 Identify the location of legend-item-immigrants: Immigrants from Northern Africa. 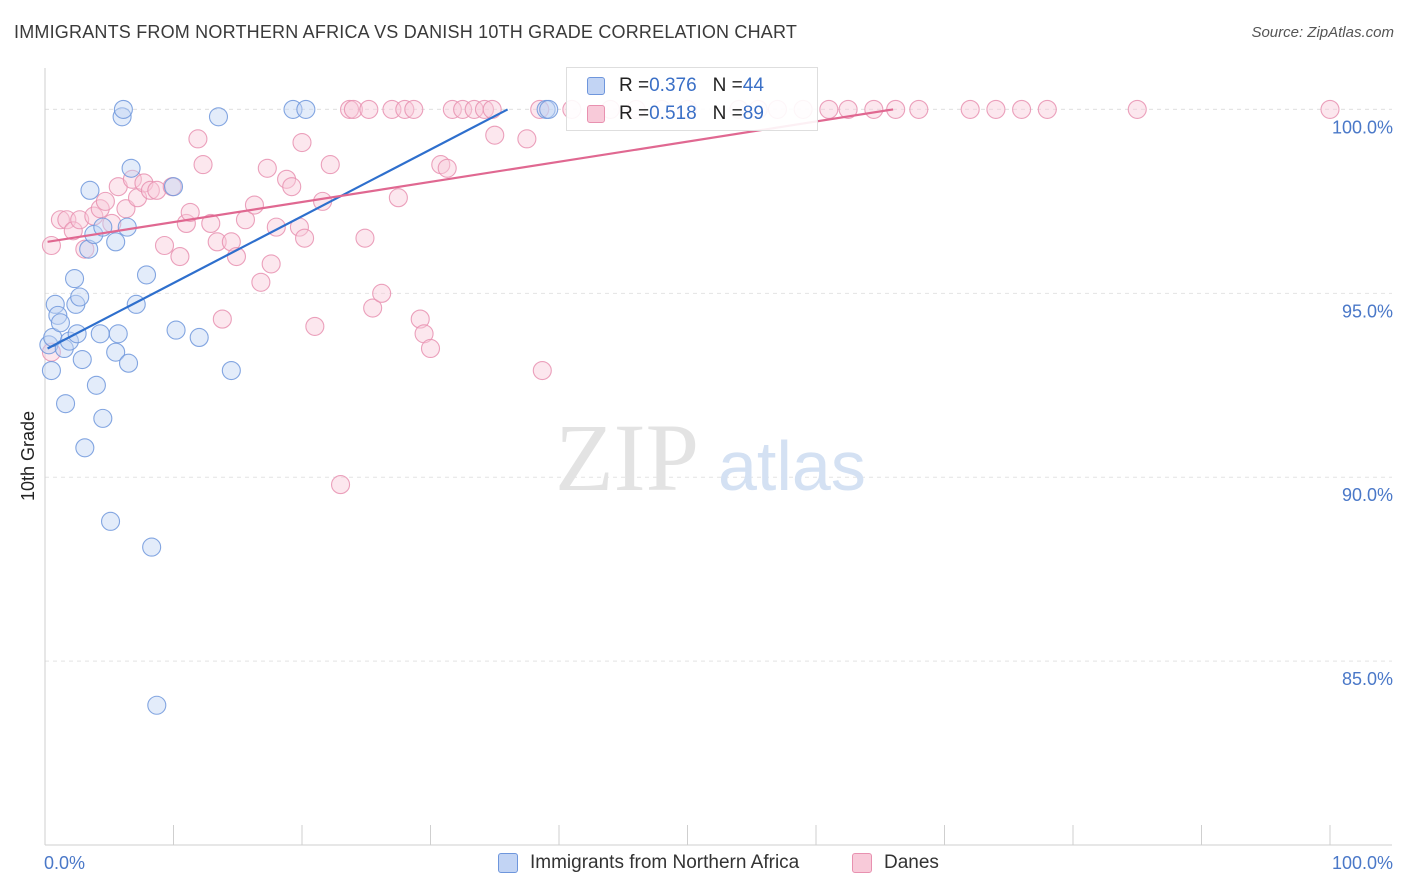
(648, 863).